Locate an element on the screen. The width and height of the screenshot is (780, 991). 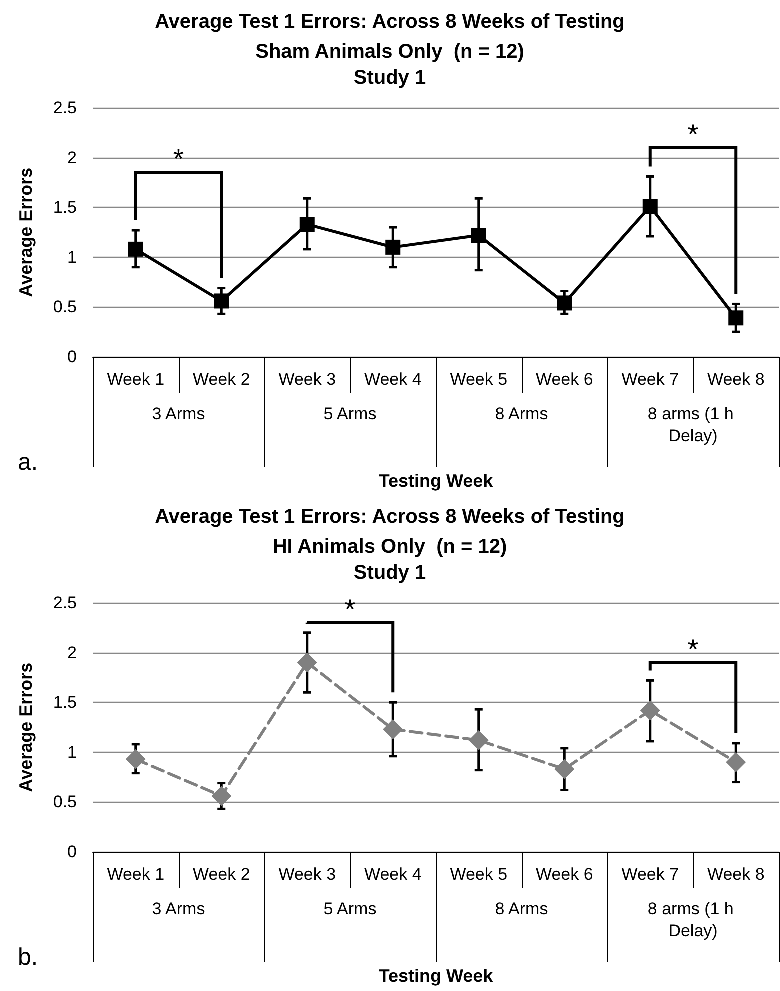
chart-subtitle: HI Animals Only (n = 12) Study 1 is located at coordinates (390, 560).